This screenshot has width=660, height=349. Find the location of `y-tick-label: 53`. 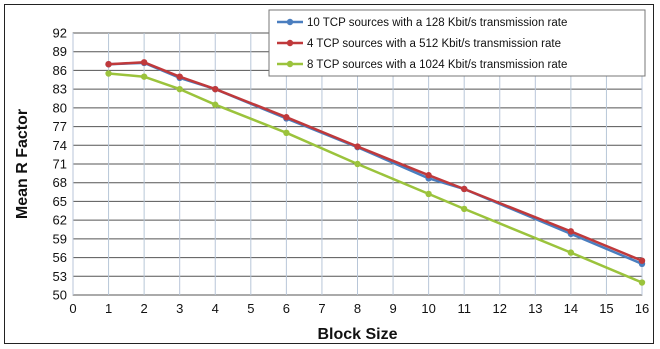

y-tick-label: 53 is located at coordinates (60, 276).